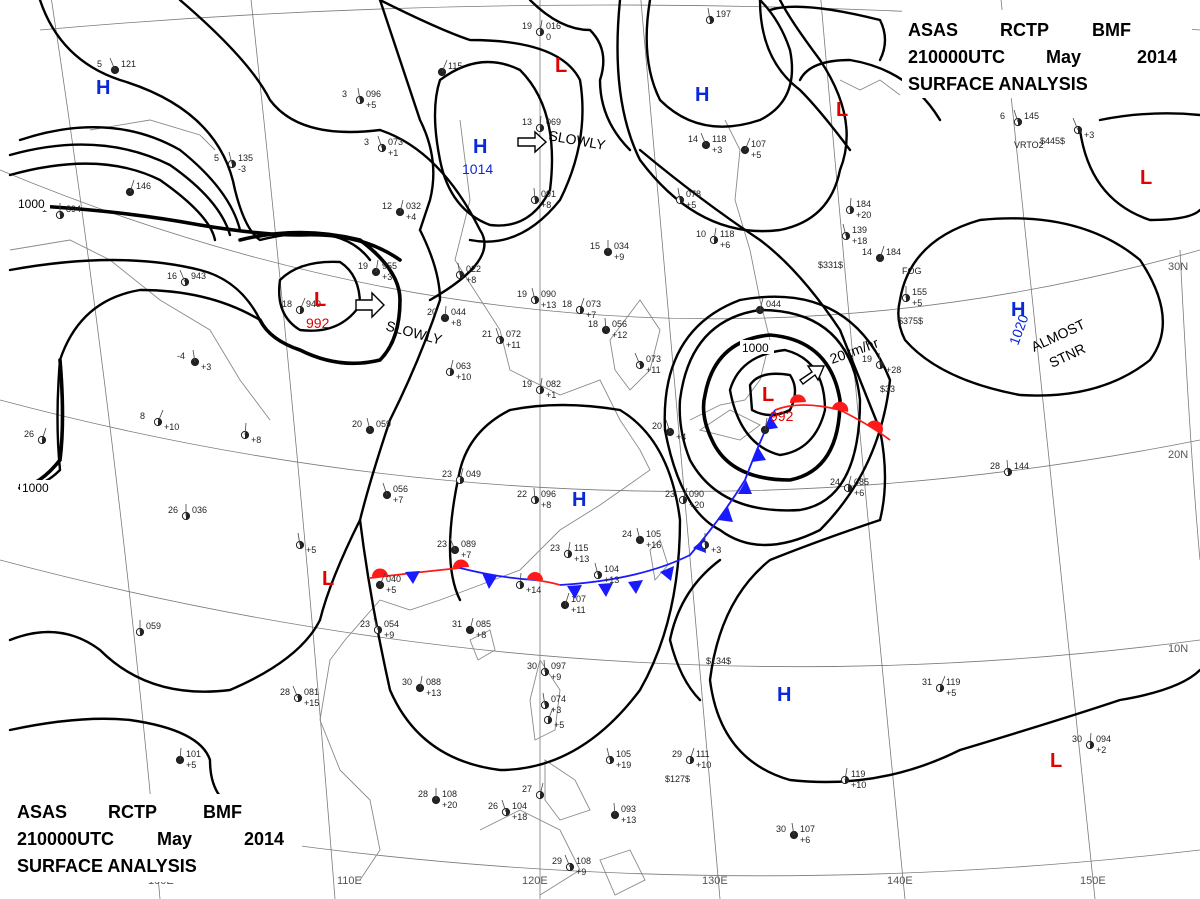  I want to click on station-plot: 101+5, so click(188, 758).